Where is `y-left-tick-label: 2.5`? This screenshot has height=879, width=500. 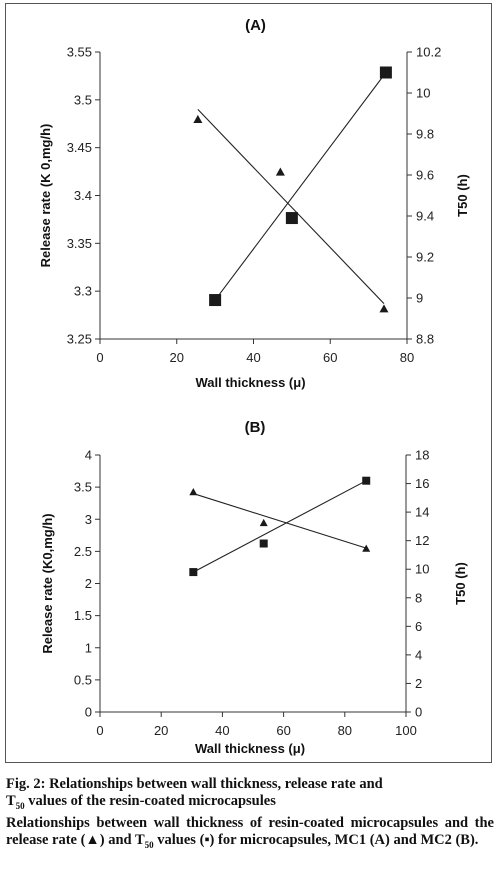 y-left-tick-label: 2.5 is located at coordinates (83, 551).